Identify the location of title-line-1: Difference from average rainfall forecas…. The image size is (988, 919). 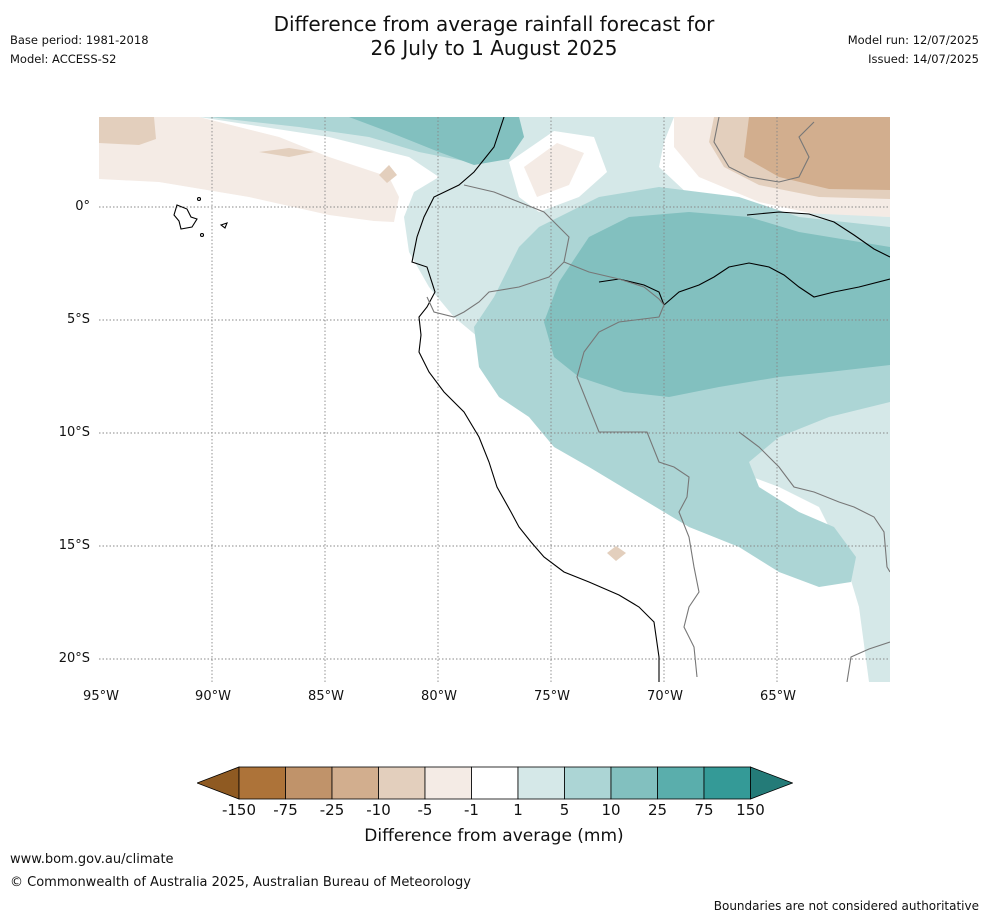
(494, 24).